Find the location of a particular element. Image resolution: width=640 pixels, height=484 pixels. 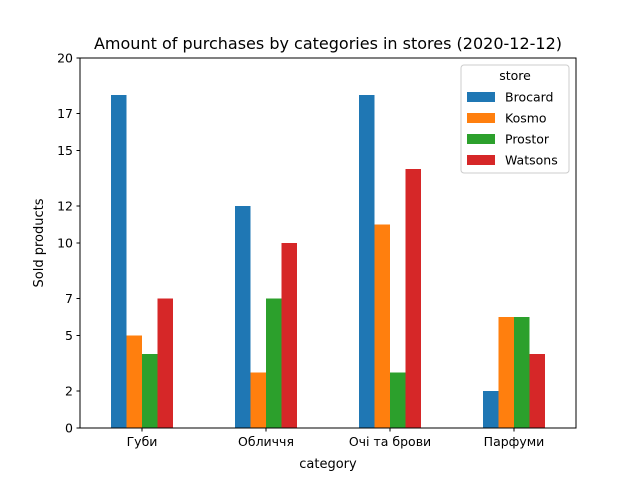

y-axis: 0 2 5 7 10 12 15 17 20 is located at coordinates (68, 243).